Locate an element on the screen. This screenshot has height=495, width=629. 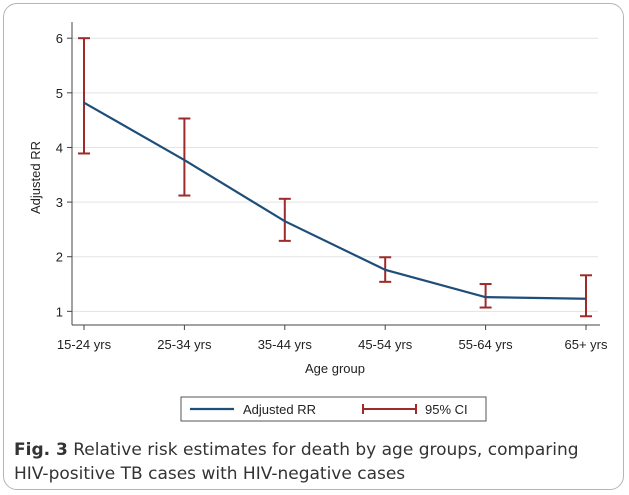
x-tick-label: 45-54 yrs is located at coordinates (385, 344).